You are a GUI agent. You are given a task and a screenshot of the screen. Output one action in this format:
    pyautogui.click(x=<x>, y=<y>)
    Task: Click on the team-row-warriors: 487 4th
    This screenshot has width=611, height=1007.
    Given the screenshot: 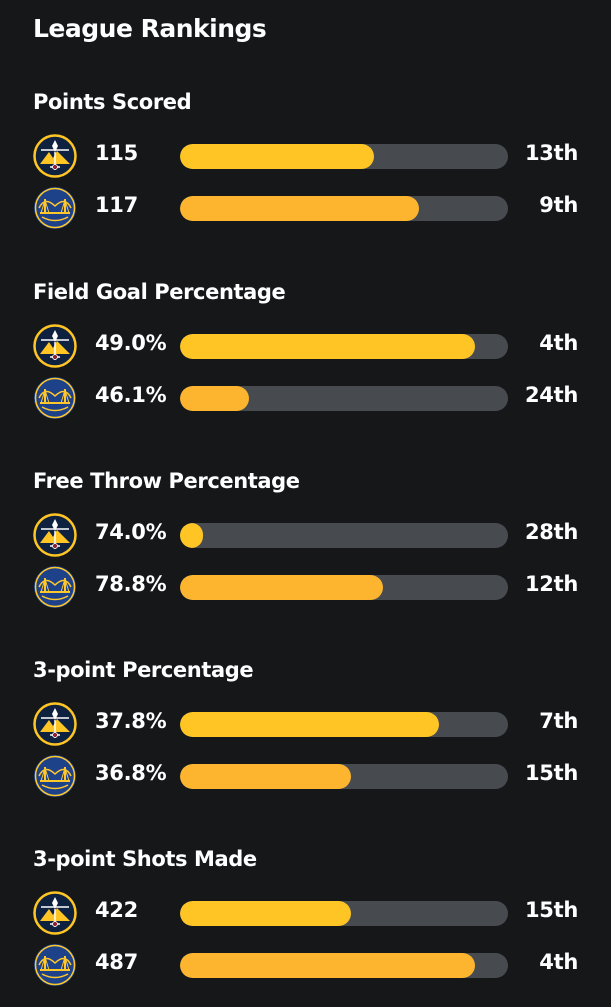 What is the action you would take?
    pyautogui.click(x=305, y=966)
    